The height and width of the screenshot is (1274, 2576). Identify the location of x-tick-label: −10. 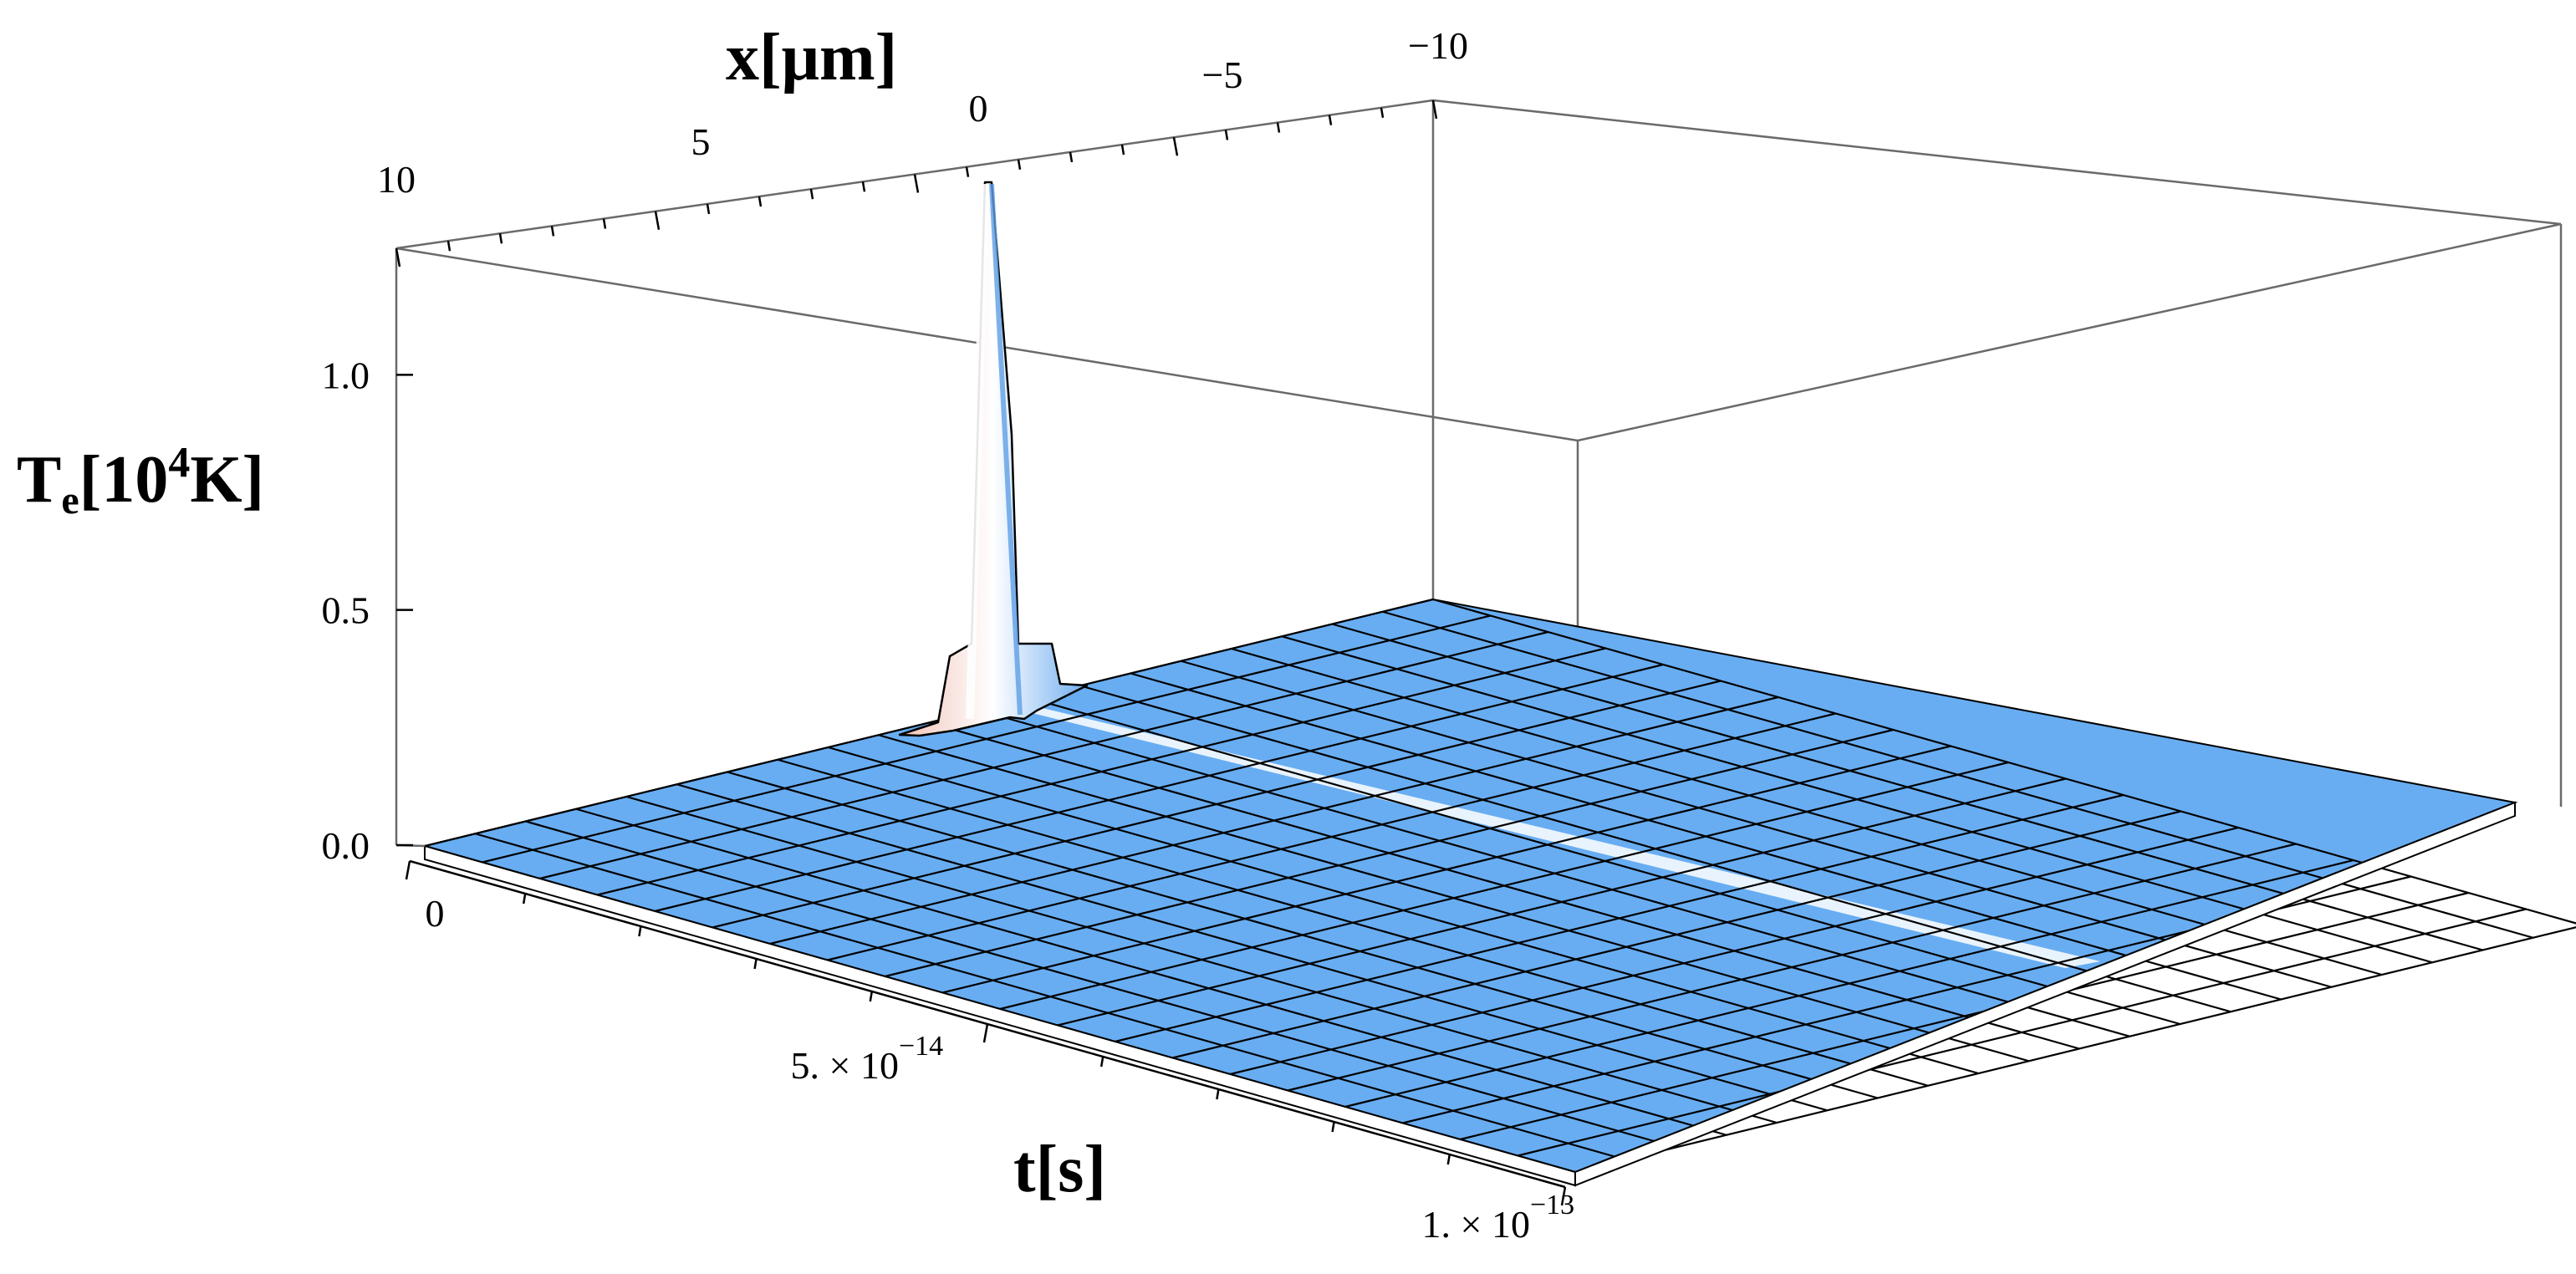
(1438, 45).